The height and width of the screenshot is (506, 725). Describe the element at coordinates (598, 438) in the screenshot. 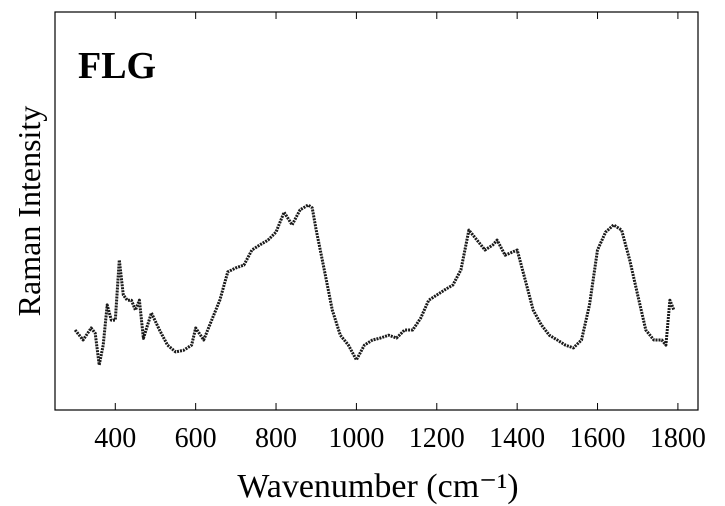

I see `x-tick-label: 1600` at that location.